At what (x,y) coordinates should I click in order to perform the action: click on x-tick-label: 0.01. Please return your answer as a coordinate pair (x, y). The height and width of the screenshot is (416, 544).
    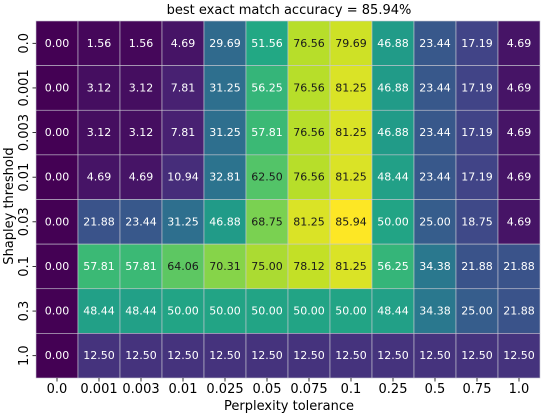
    Looking at the image, I should click on (183, 389).